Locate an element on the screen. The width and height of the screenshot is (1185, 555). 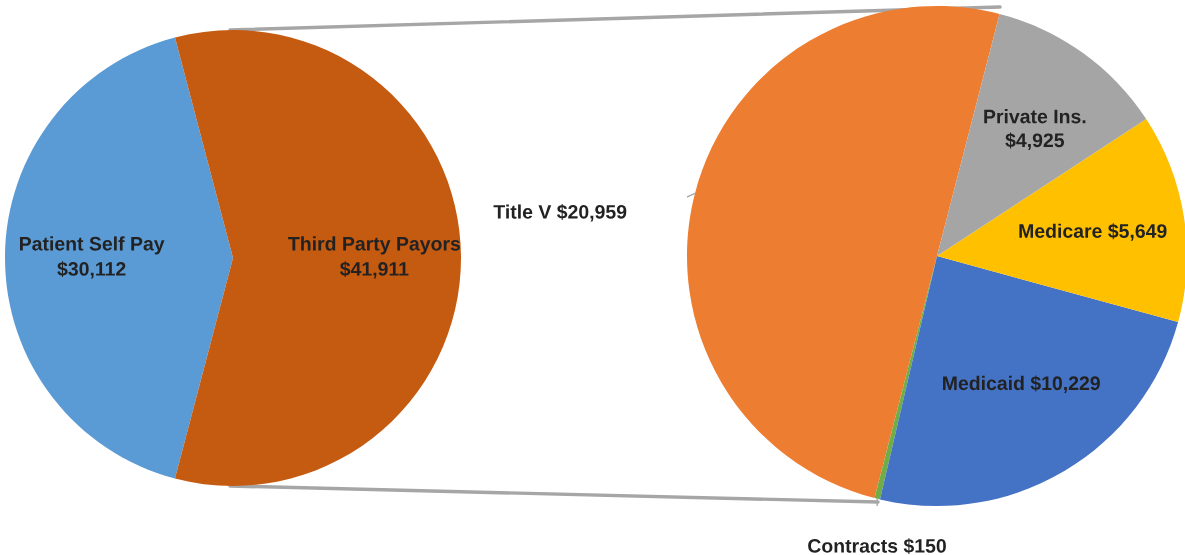
pie-slice is located at coordinates (1029, 381).